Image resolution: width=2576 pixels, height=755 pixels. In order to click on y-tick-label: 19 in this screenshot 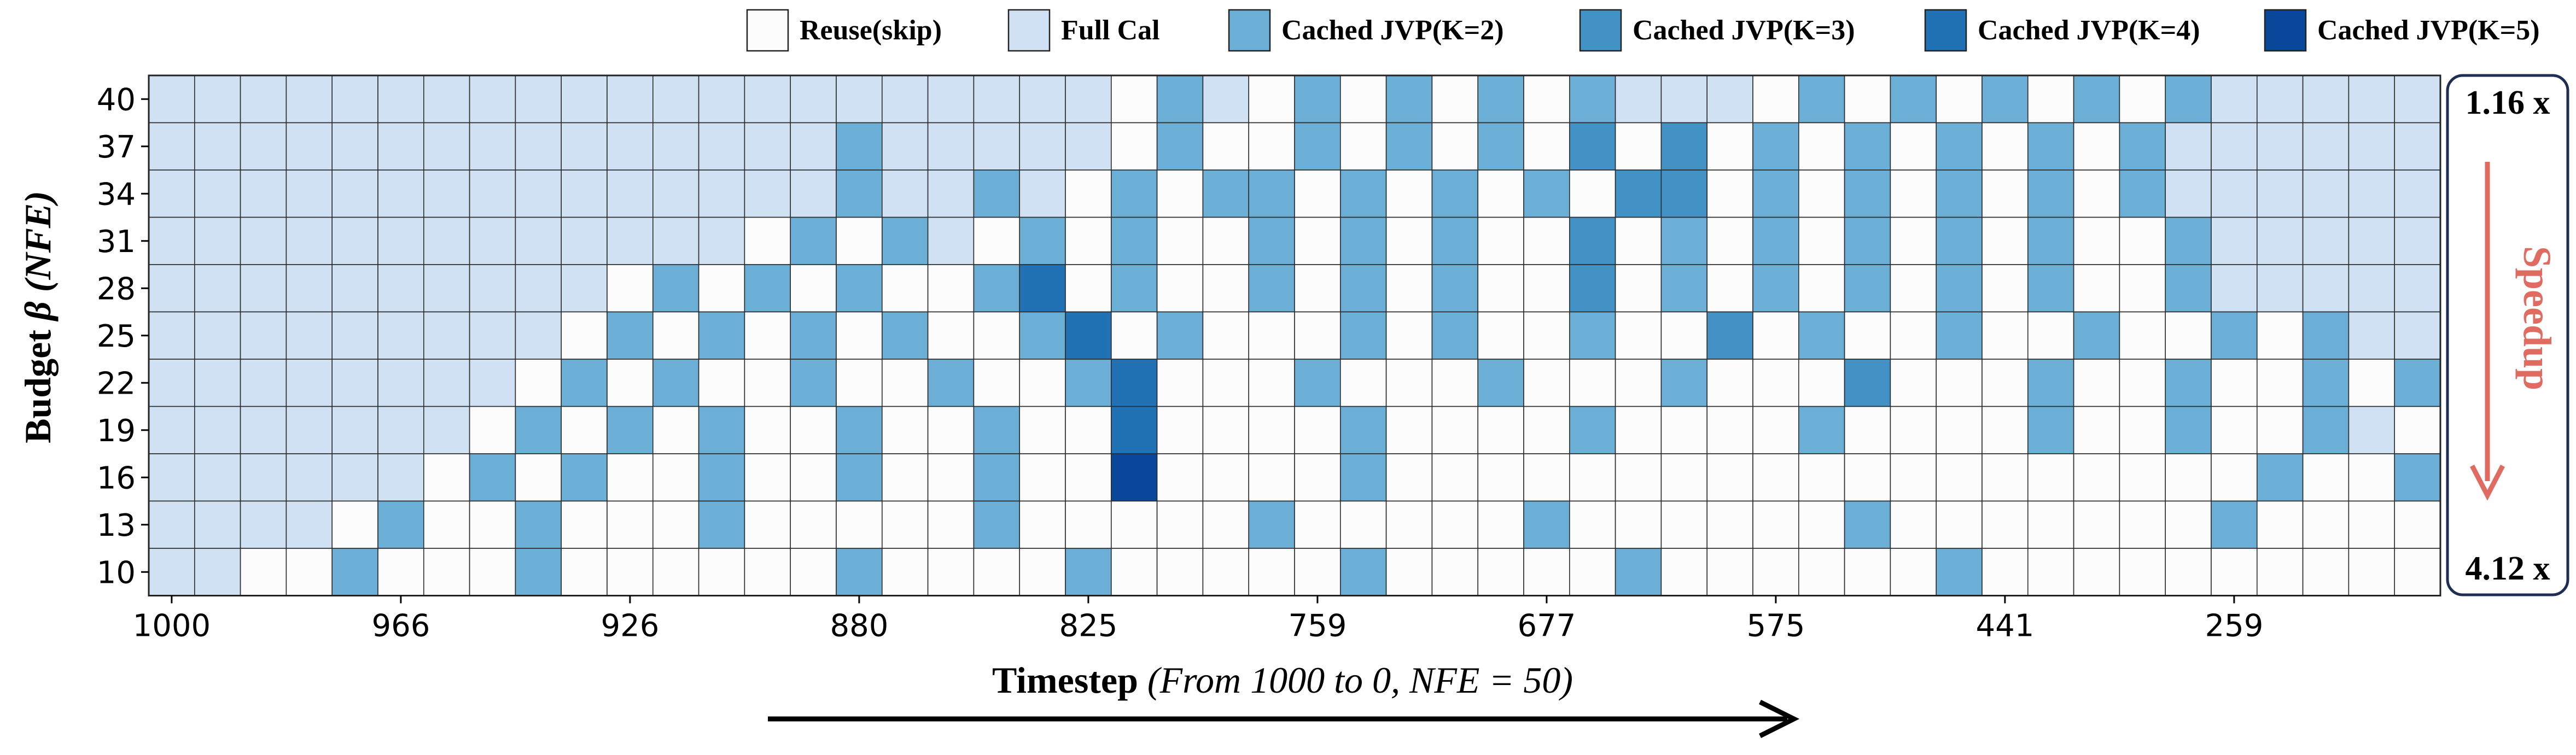, I will do `click(116, 431)`.